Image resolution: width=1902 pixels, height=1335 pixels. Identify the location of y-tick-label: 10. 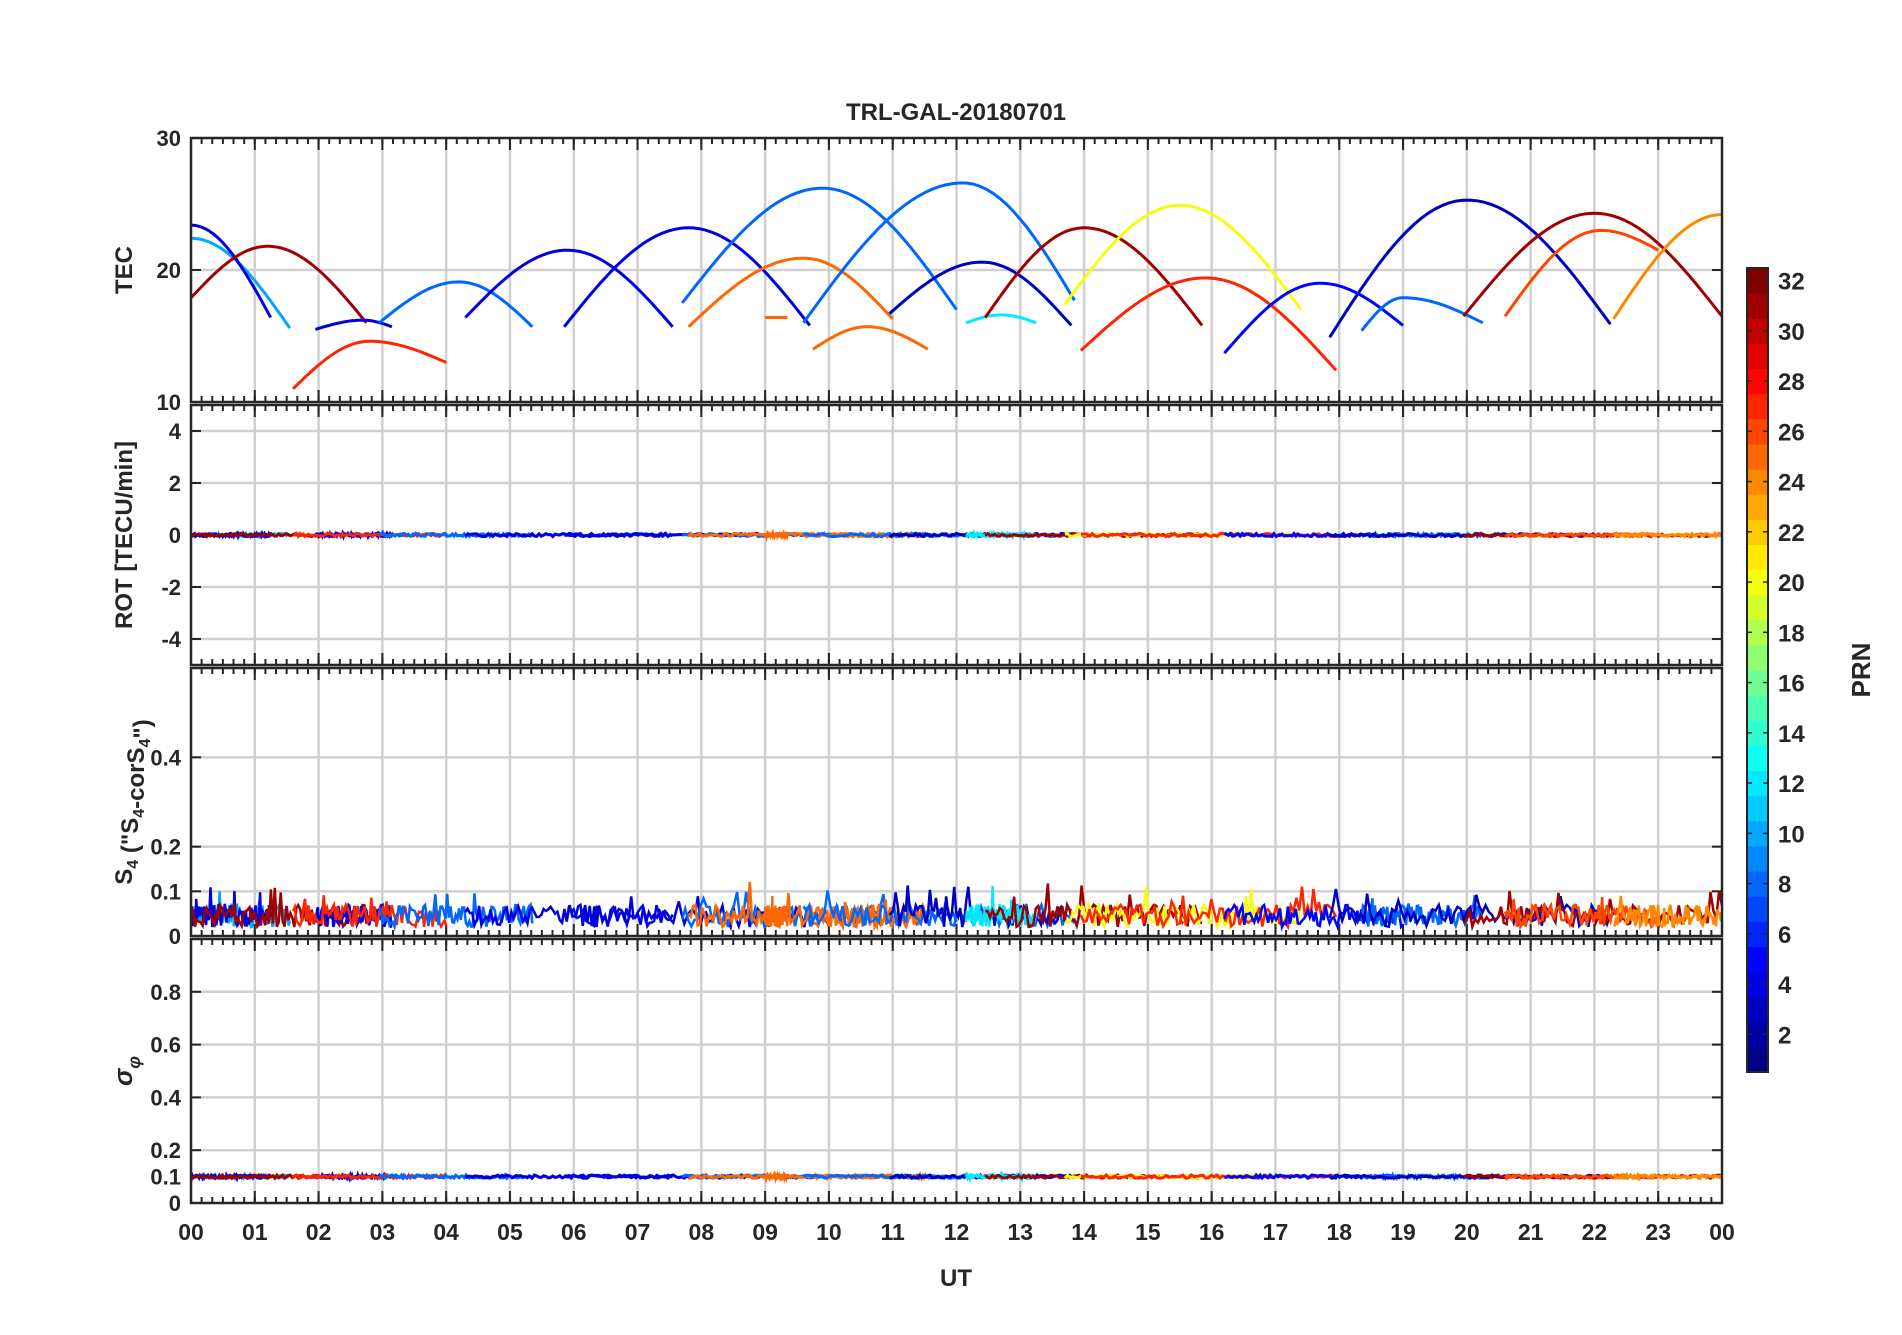
(169, 402).